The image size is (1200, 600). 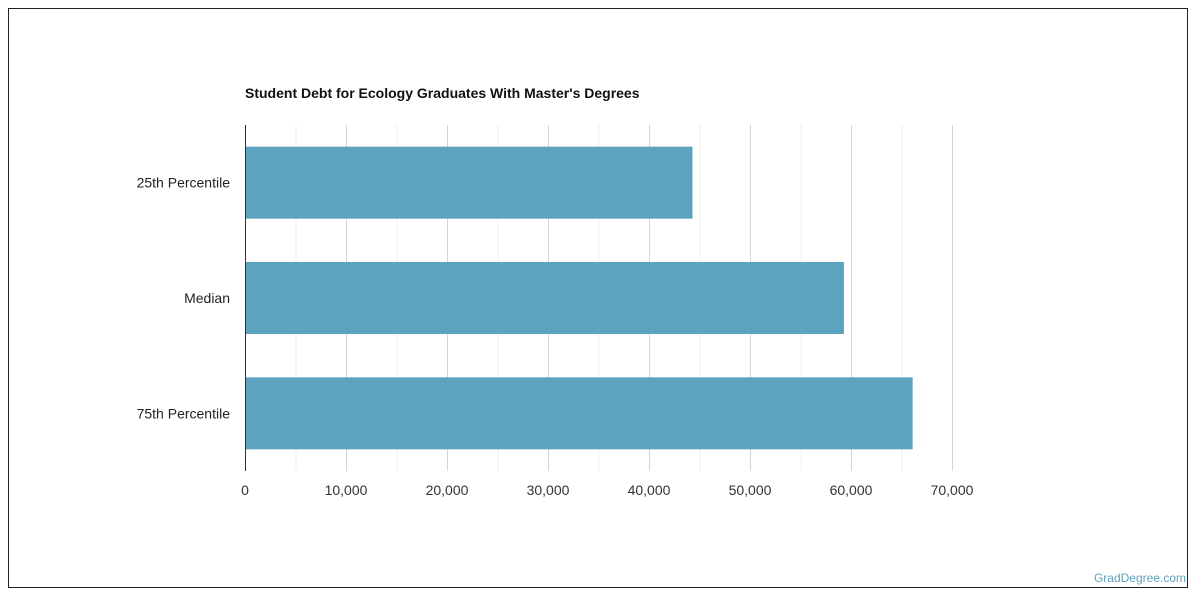 What do you see at coordinates (346, 490) in the screenshot?
I see `x-tick-label: 10,000` at bounding box center [346, 490].